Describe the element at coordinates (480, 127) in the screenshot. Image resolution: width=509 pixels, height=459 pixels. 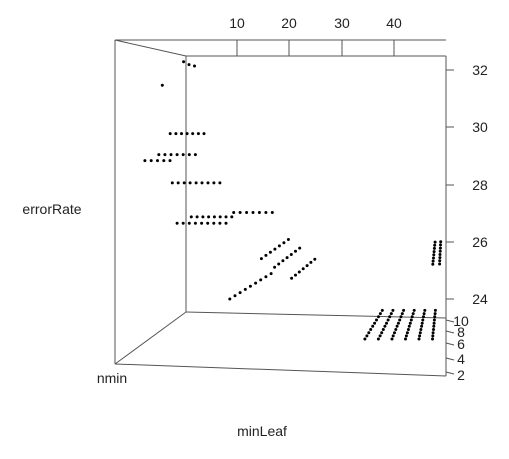
I see `z-tick-label-30: 30` at that location.